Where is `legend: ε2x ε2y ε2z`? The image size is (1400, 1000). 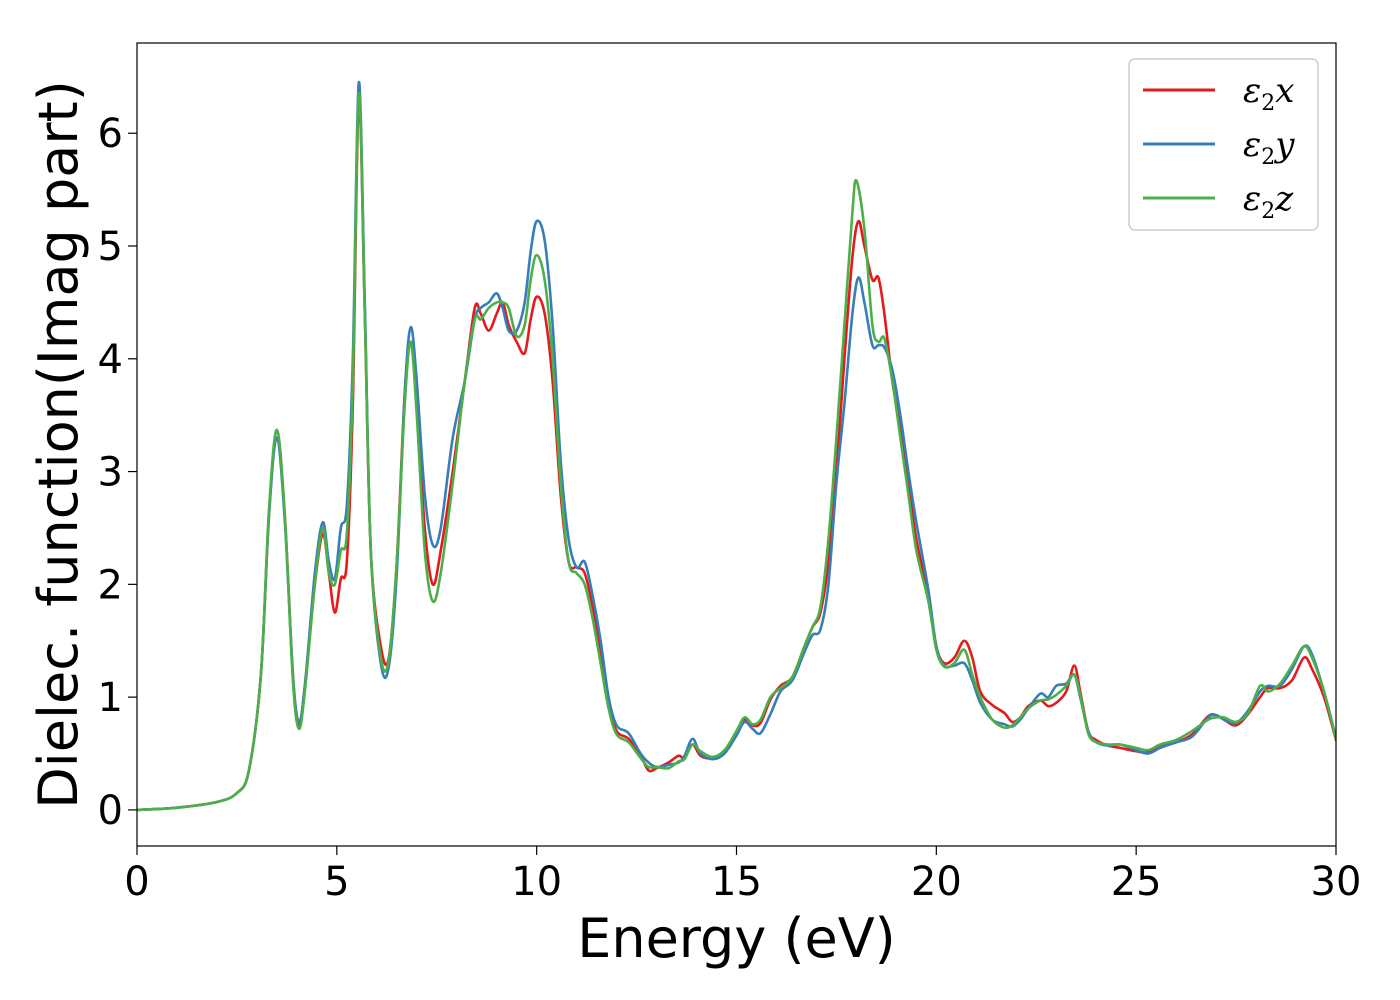 legend: ε2x ε2y ε2z is located at coordinates (1223, 144).